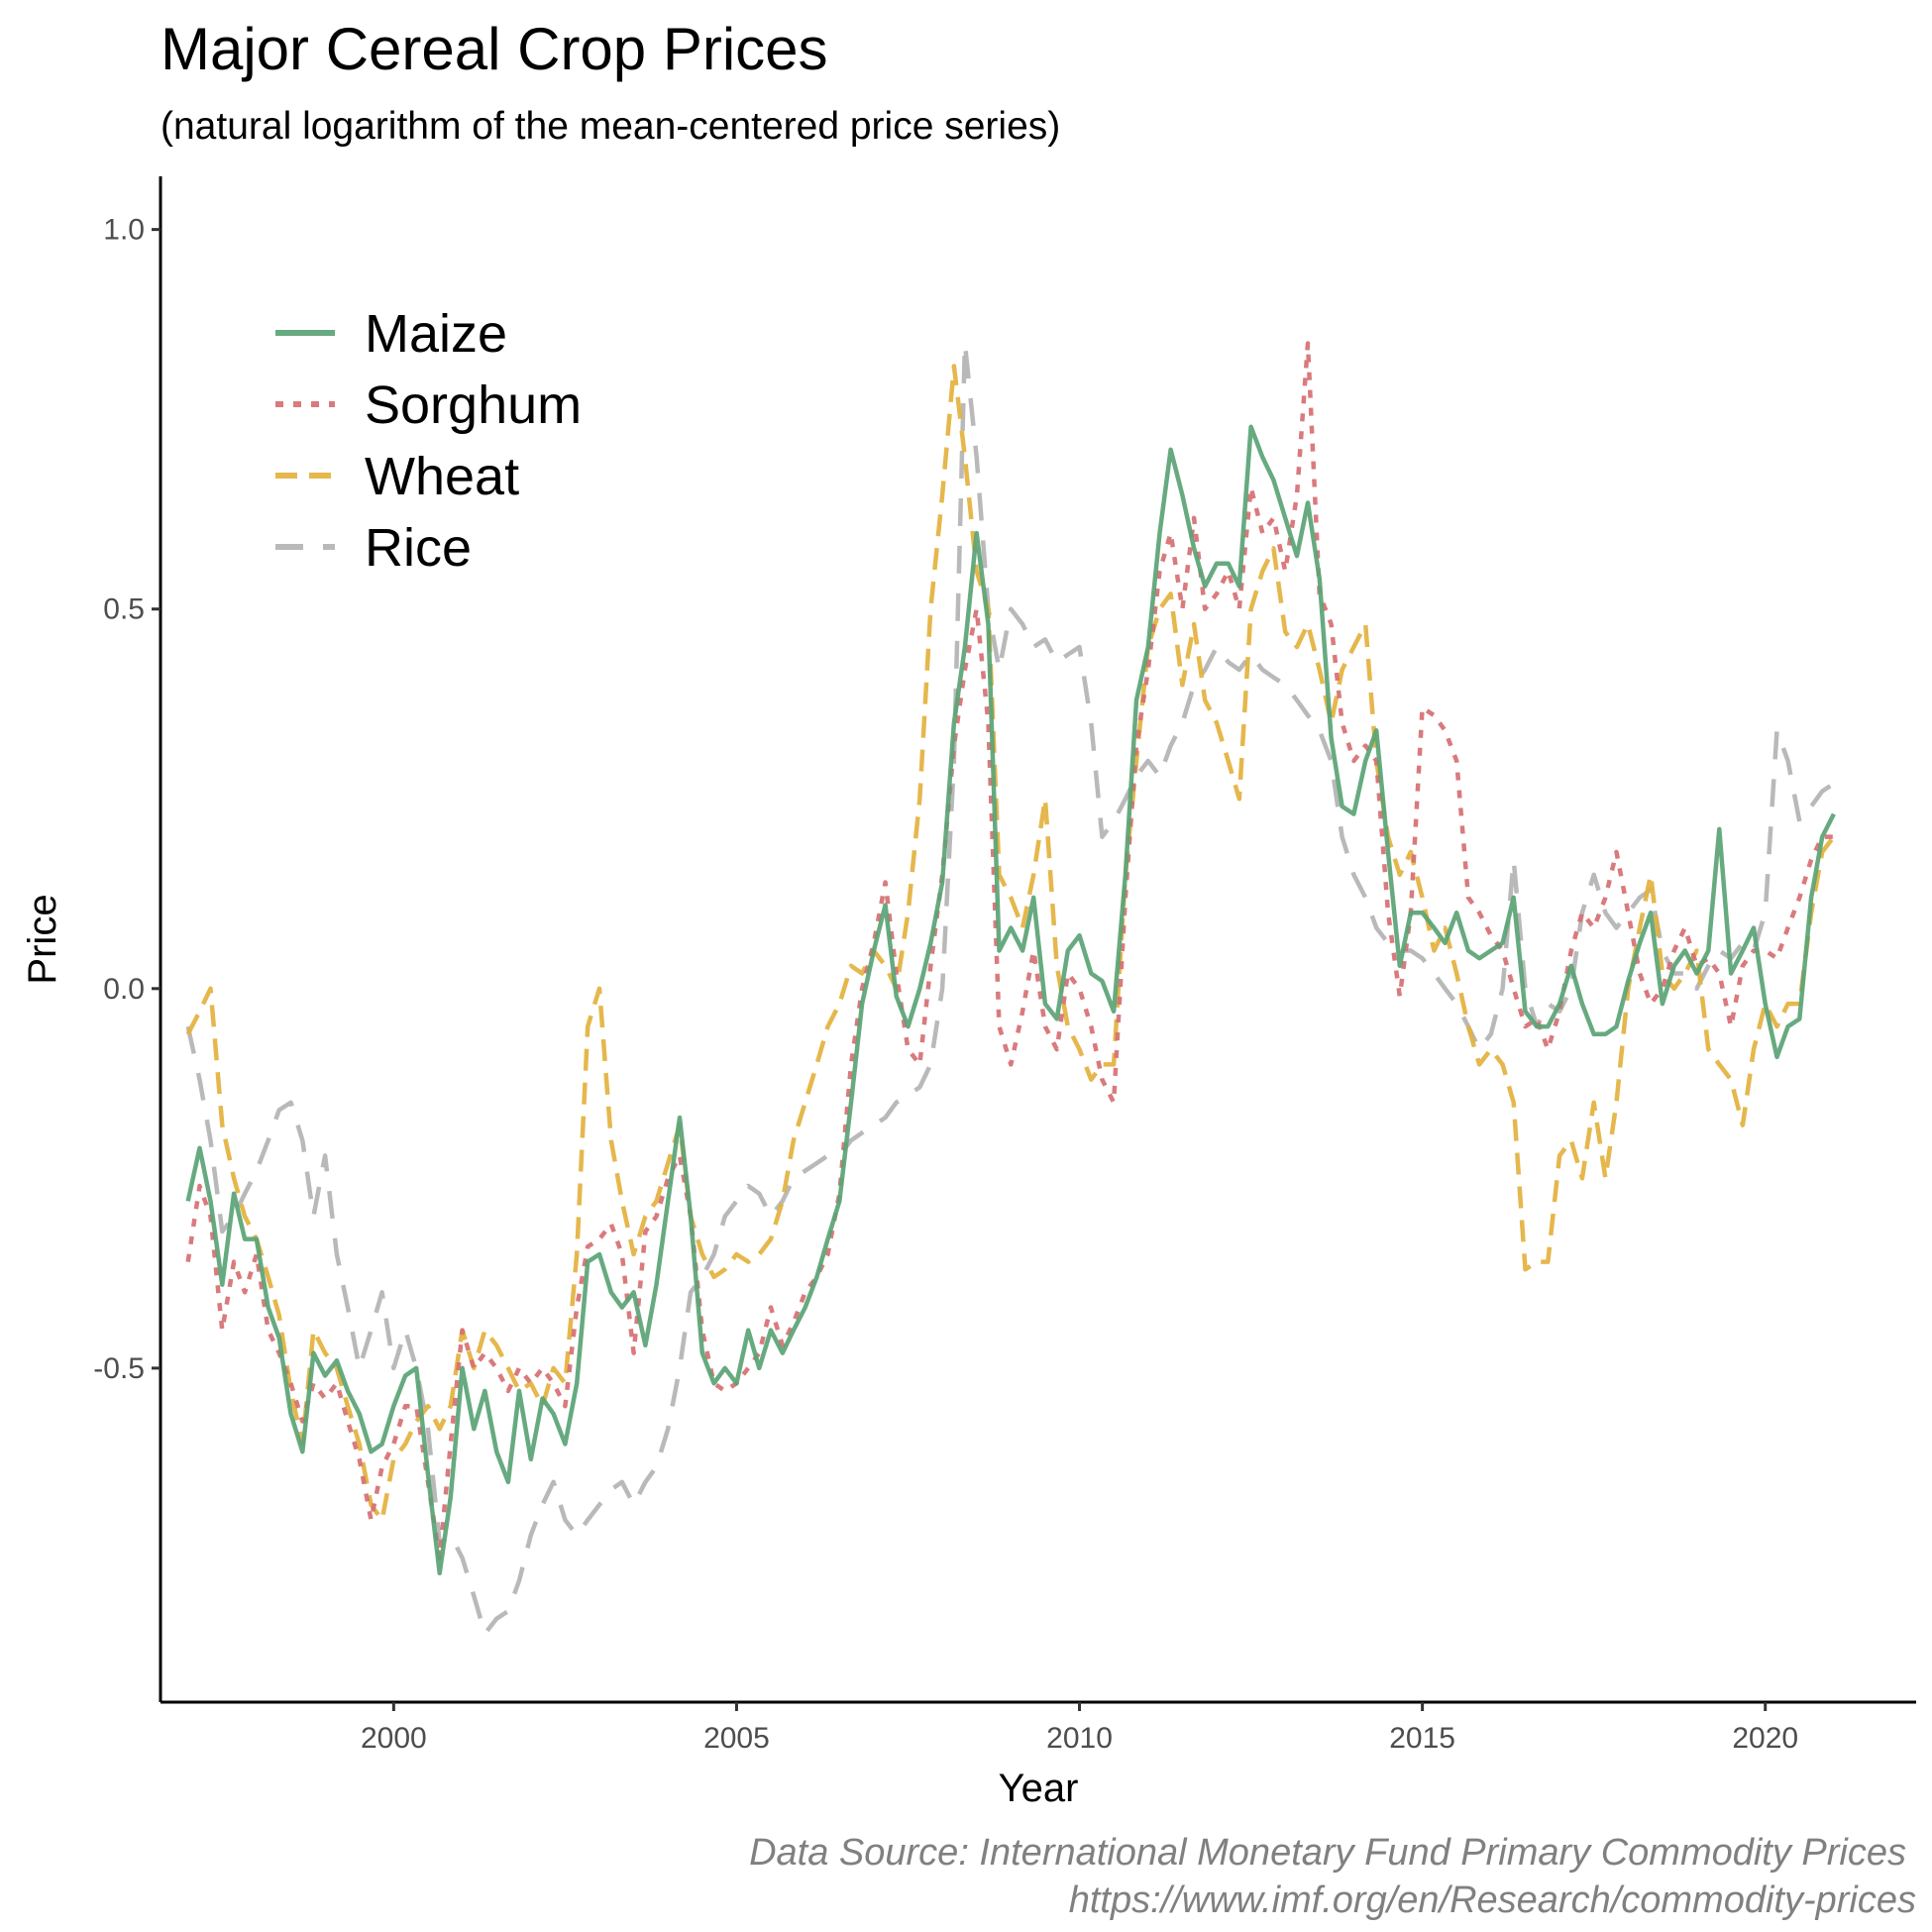 This screenshot has height=1932, width=1932. What do you see at coordinates (418, 548) in the screenshot?
I see `legend-label-rice: Rice` at bounding box center [418, 548].